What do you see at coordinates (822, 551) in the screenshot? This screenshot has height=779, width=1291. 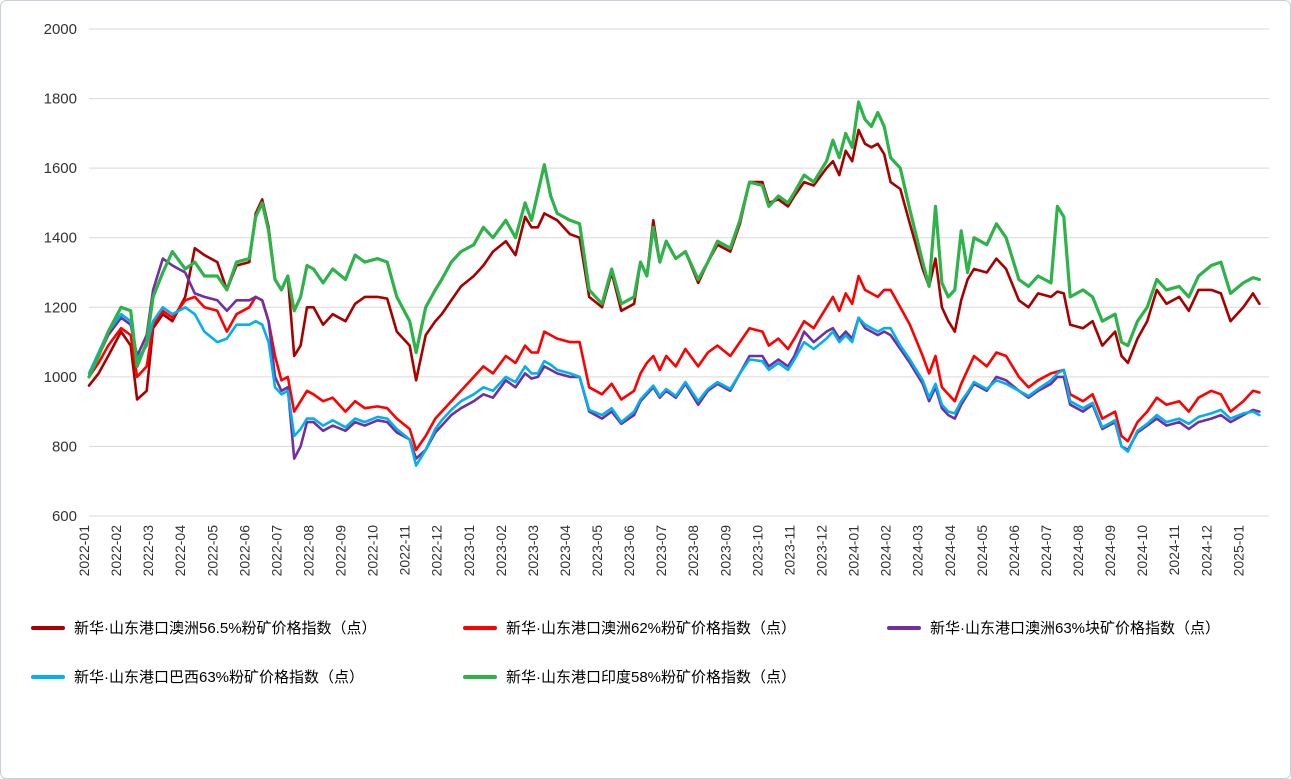 I see `x-axis-label: 2023-12` at bounding box center [822, 551].